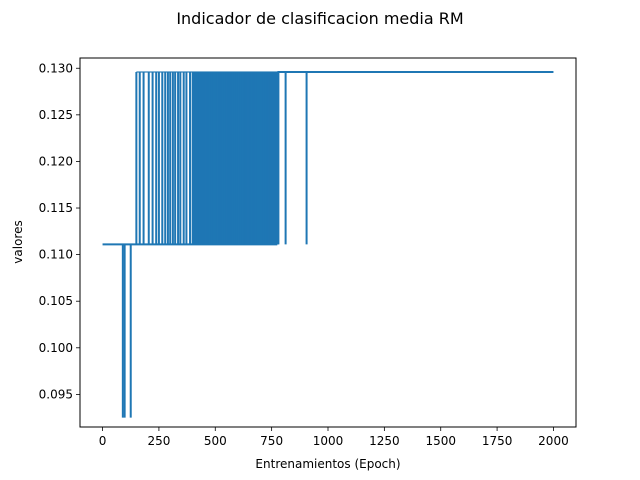 Image resolution: width=640 pixels, height=480 pixels. Describe the element at coordinates (158, 441) in the screenshot. I see `x-tick-label: 250` at that location.